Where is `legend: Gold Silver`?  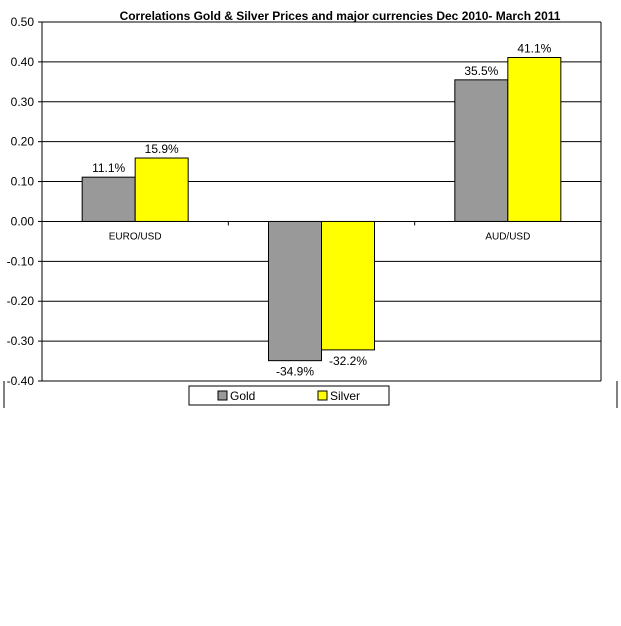
legend: Gold Silver is located at coordinates (289, 395).